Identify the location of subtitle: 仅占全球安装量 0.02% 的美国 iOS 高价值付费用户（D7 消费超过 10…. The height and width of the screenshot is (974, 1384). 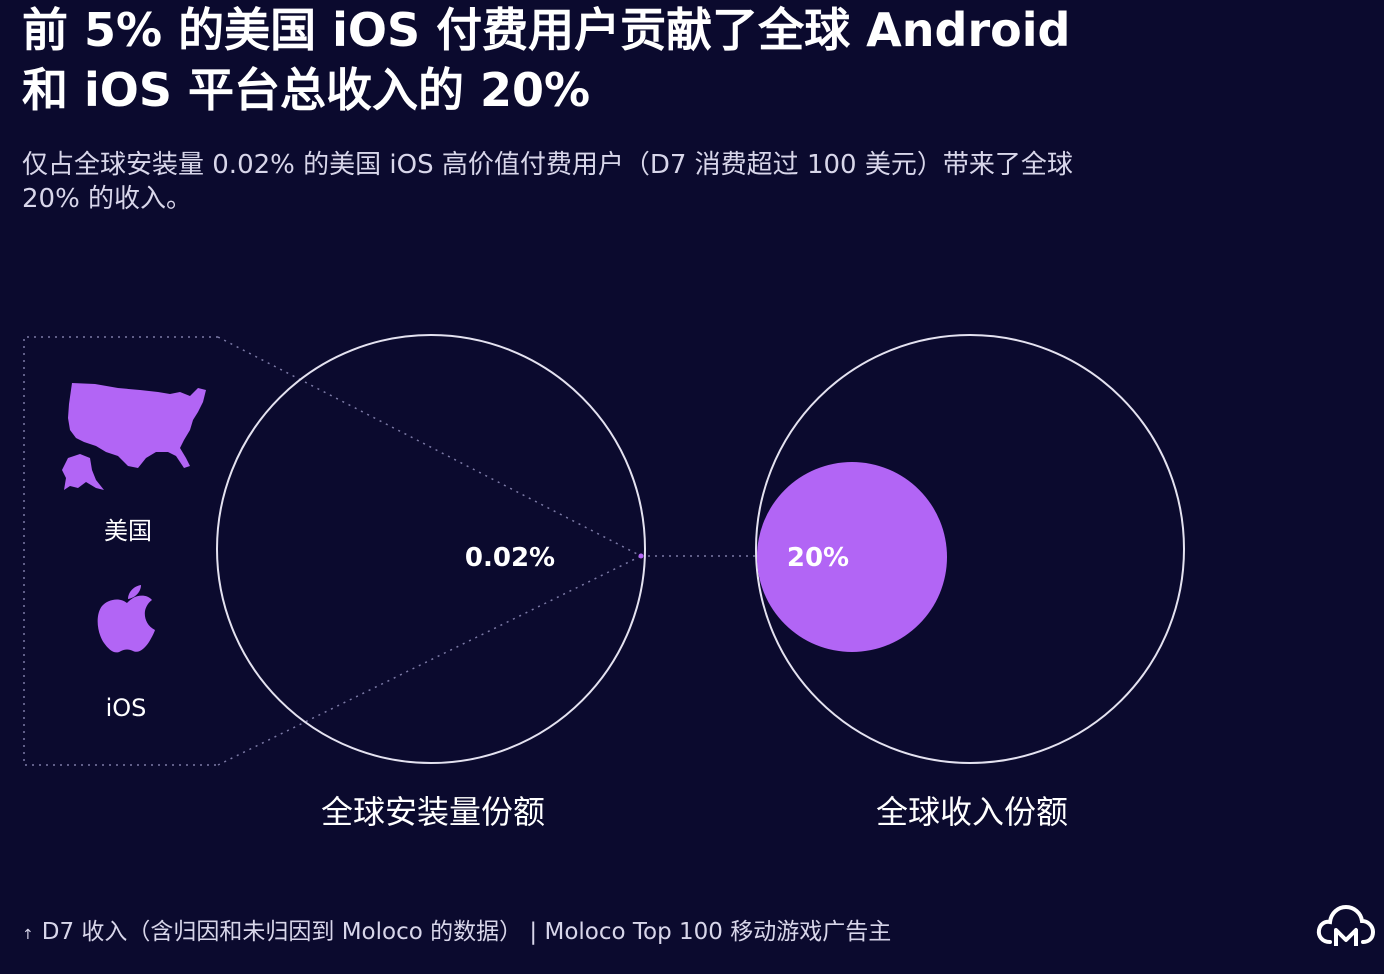
(642, 182).